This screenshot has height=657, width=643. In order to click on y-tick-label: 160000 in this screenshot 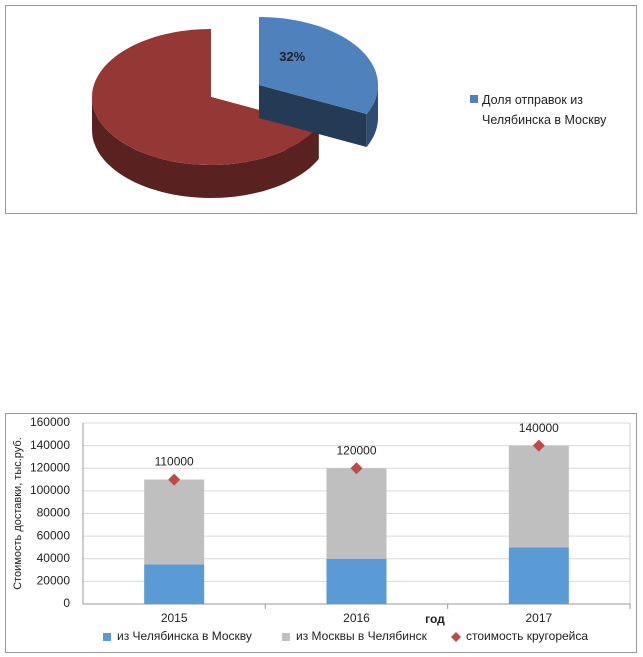, I will do `click(50, 422)`.